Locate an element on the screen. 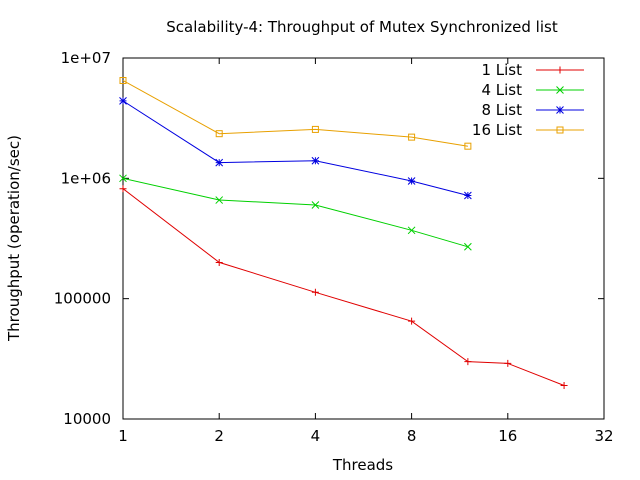 This screenshot has height=480, width=640. x-tick-label: 8 is located at coordinates (412, 436).